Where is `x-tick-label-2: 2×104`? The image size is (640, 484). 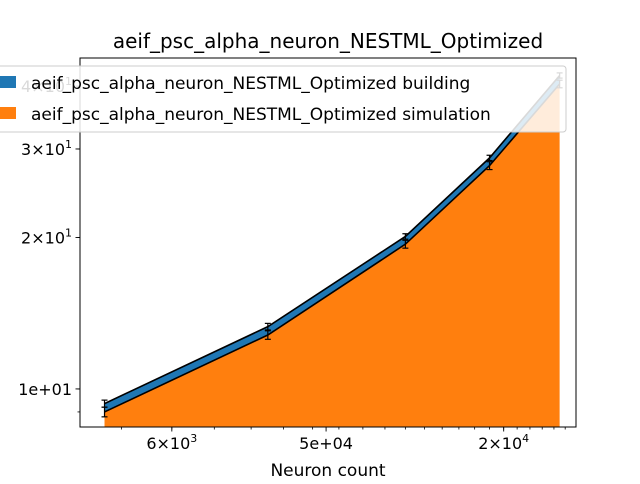 x-tick-label-2: 2×104 is located at coordinates (503, 442).